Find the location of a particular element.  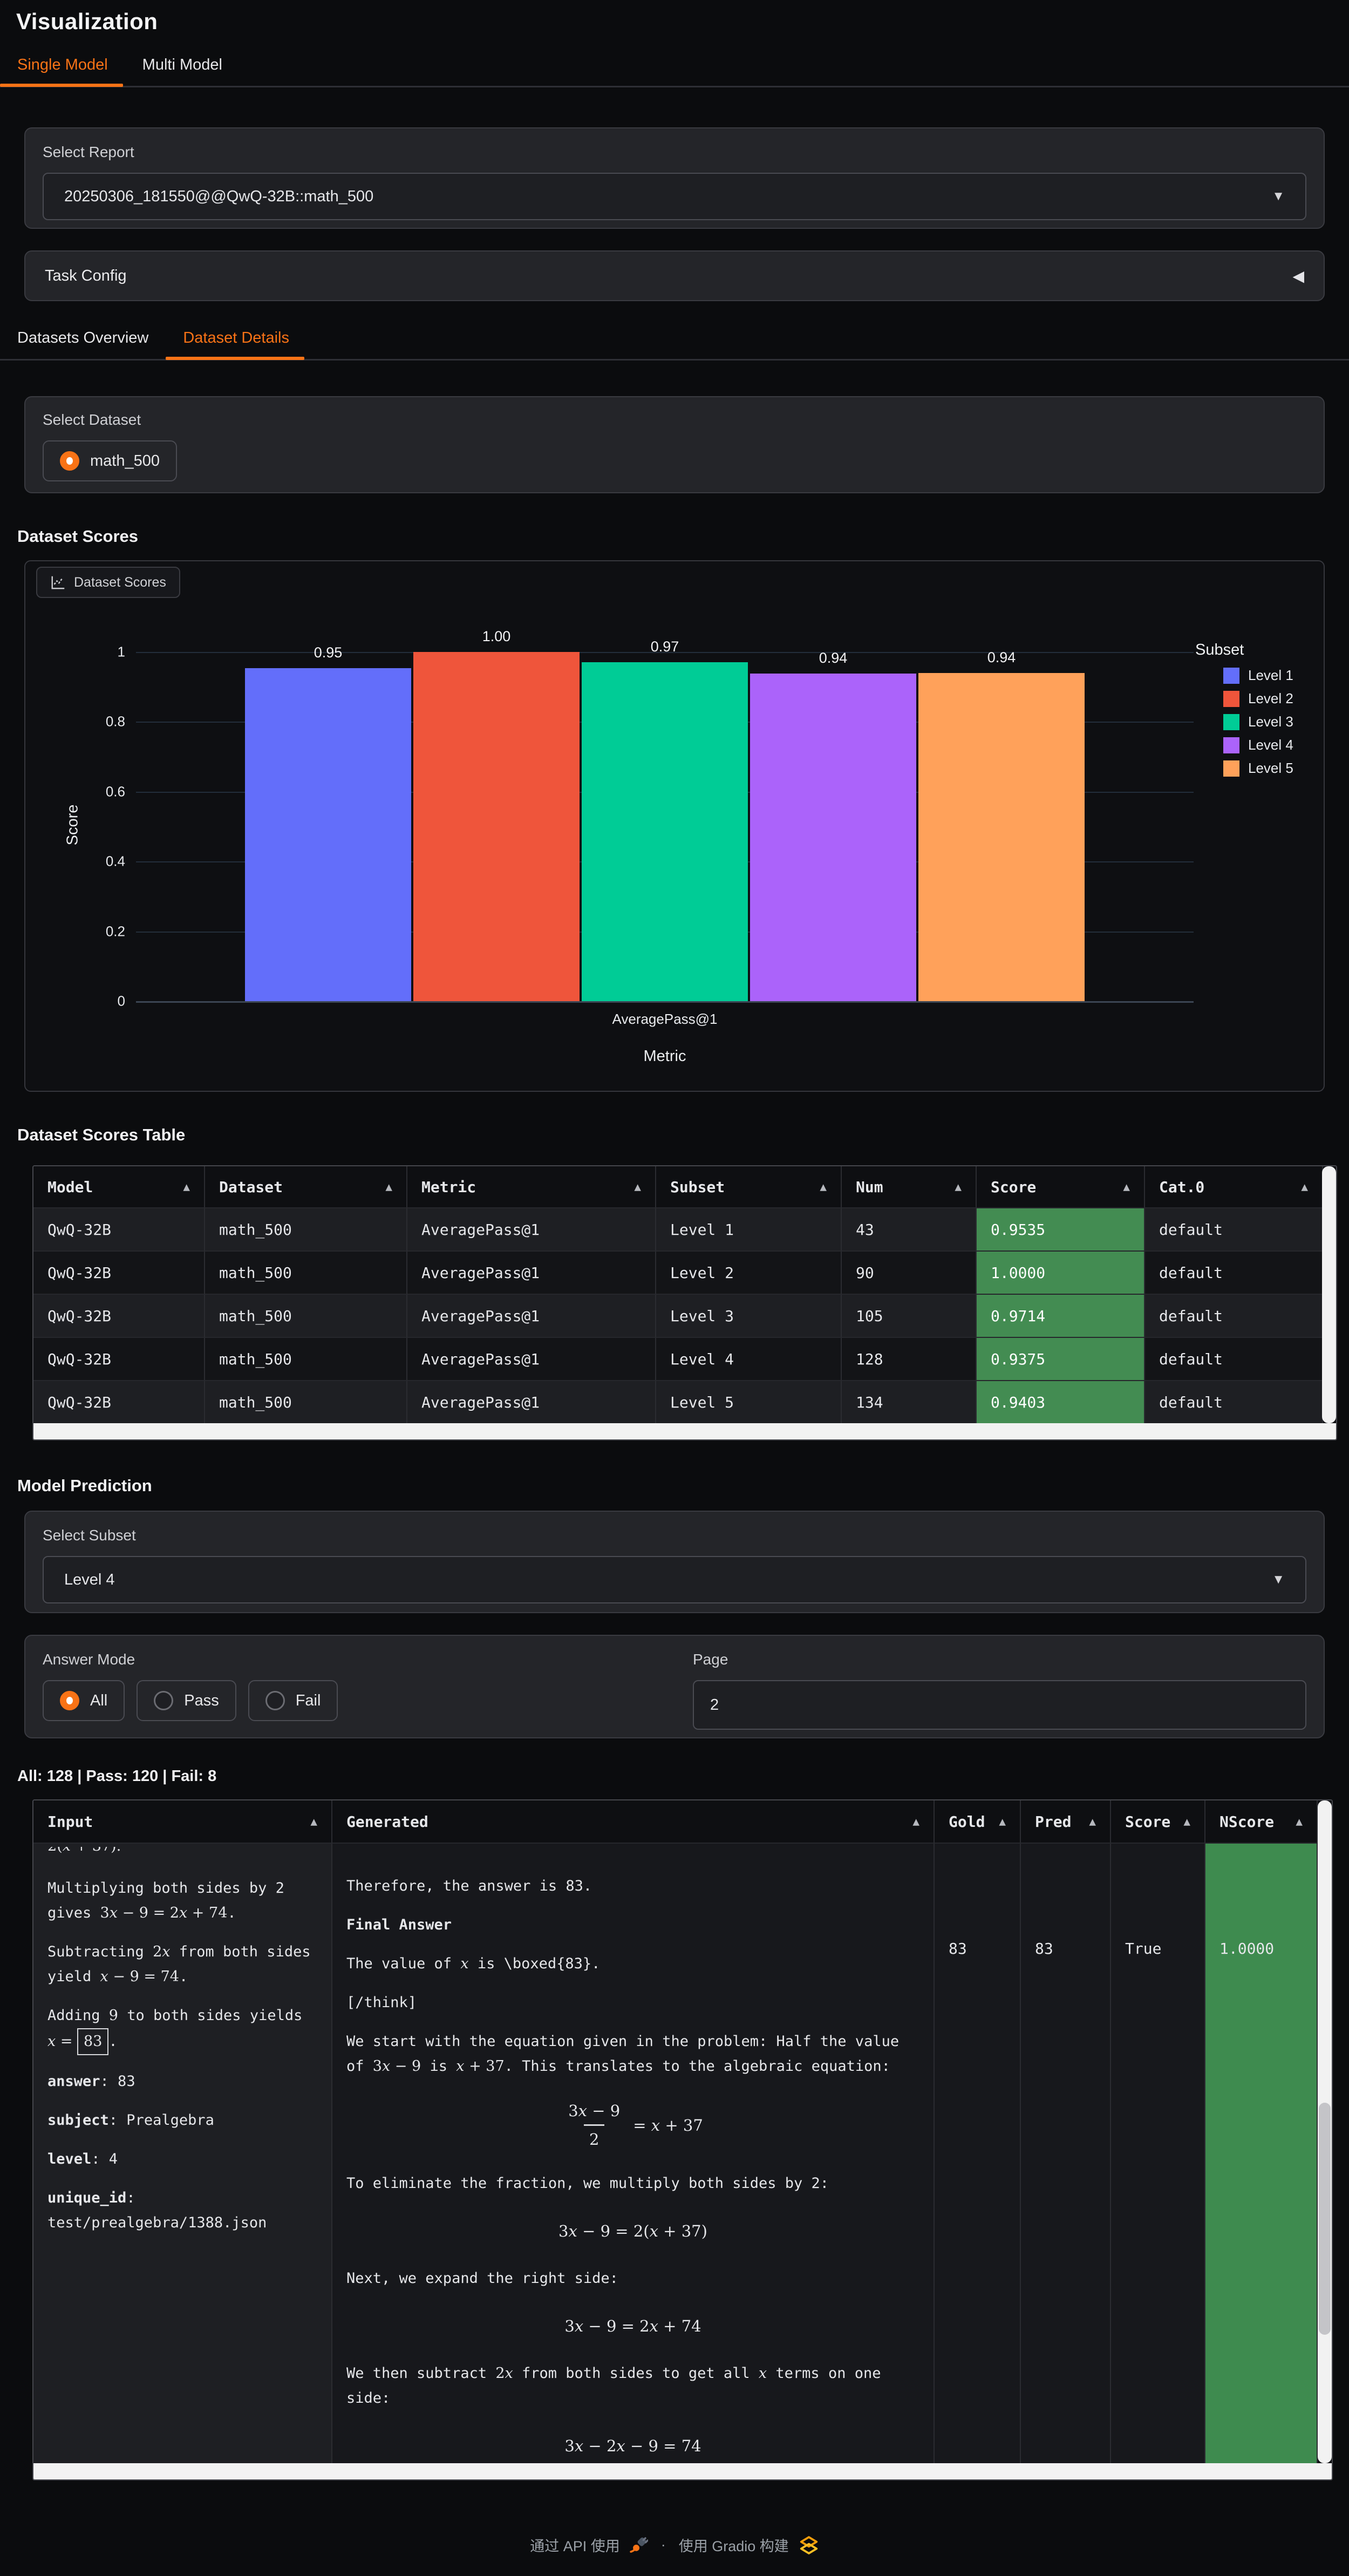

legend-item-level-3: Level 3 is located at coordinates (1258, 721).